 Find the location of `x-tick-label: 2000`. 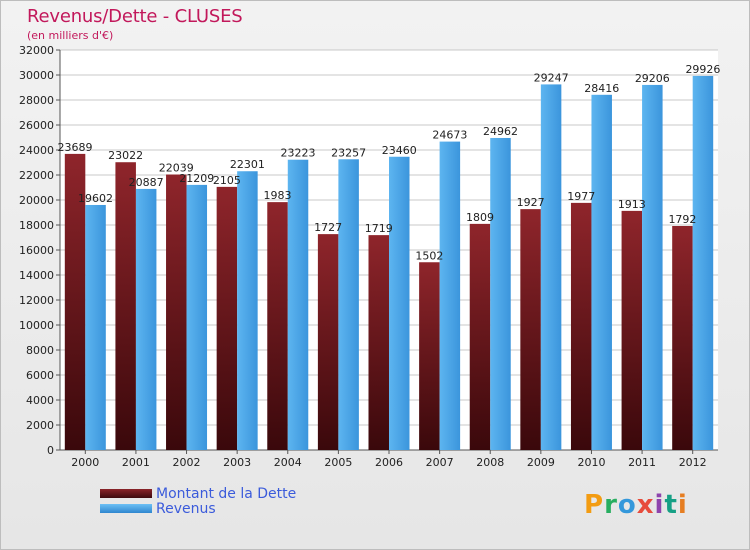

x-tick-label: 2000 is located at coordinates (85, 462).